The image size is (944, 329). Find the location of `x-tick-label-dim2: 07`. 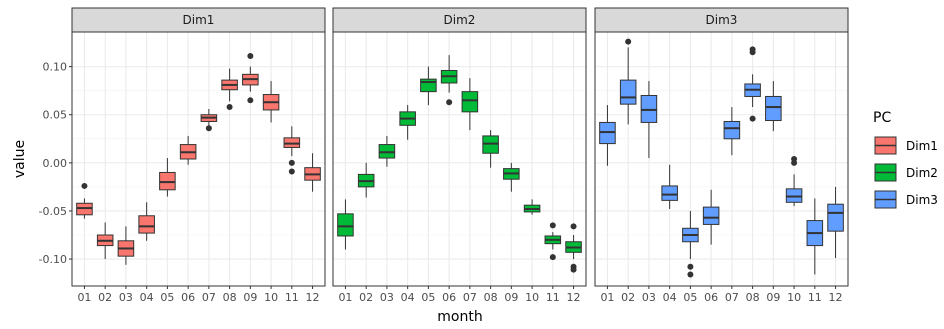

x-tick-label-dim2: 07 is located at coordinates (470, 297).